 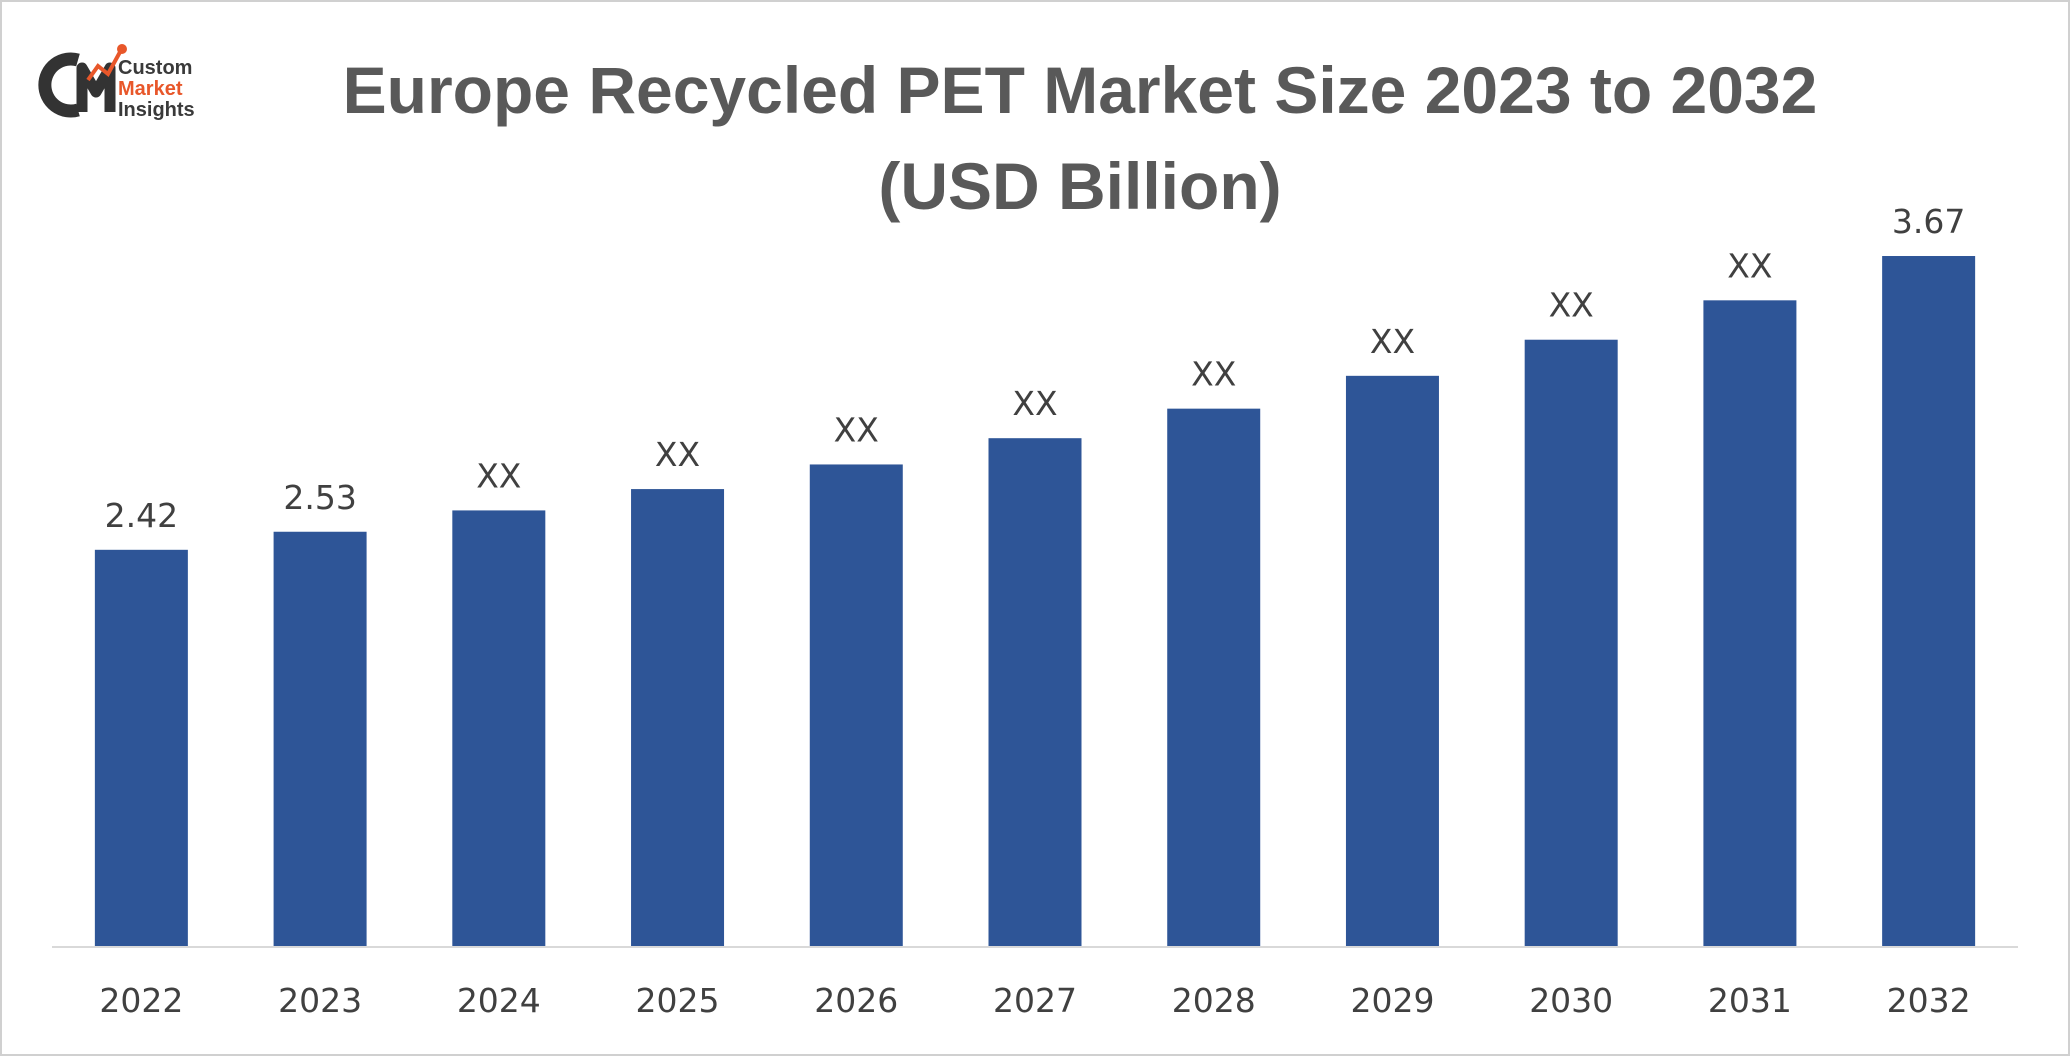 What do you see at coordinates (156, 110) in the screenshot?
I see `logo-line-insights: Insights` at bounding box center [156, 110].